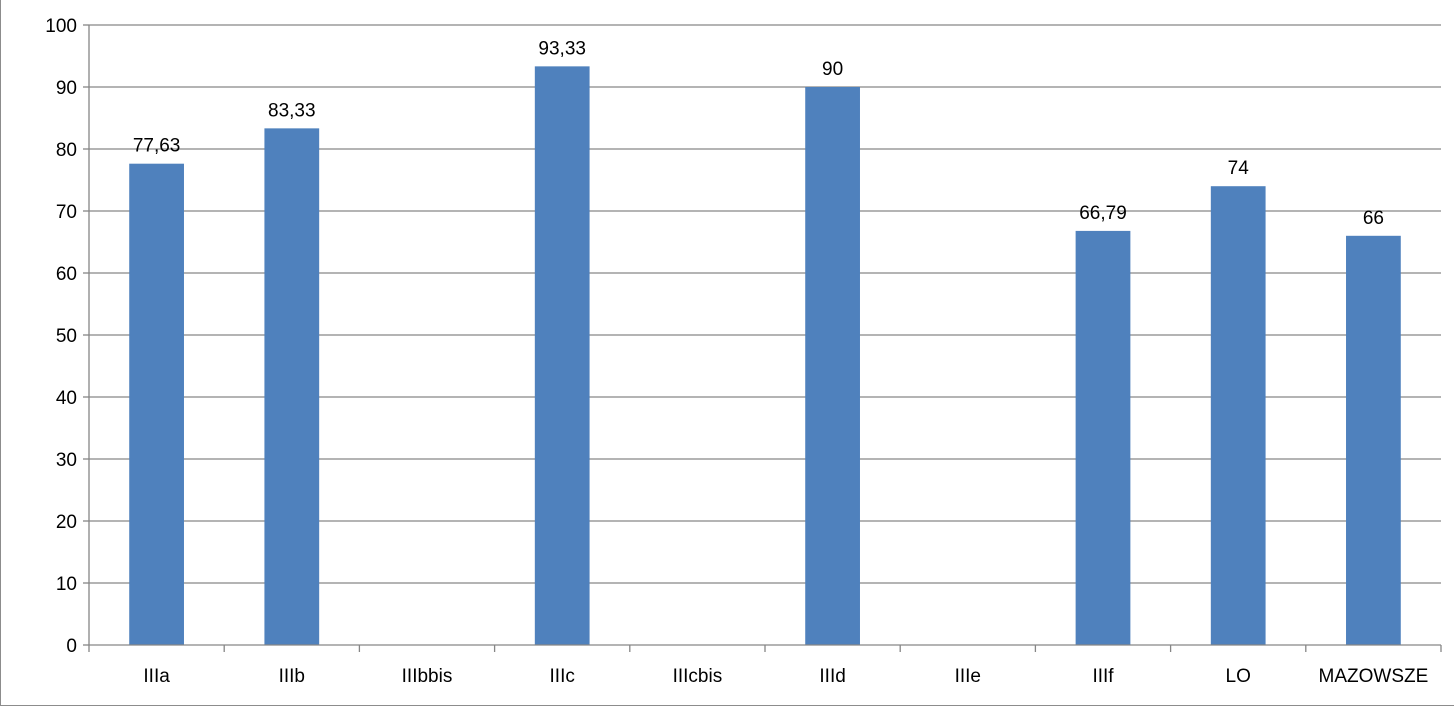 This screenshot has width=1455, height=707. Describe the element at coordinates (66, 150) in the screenshot. I see `y-tick-label: 80` at that location.